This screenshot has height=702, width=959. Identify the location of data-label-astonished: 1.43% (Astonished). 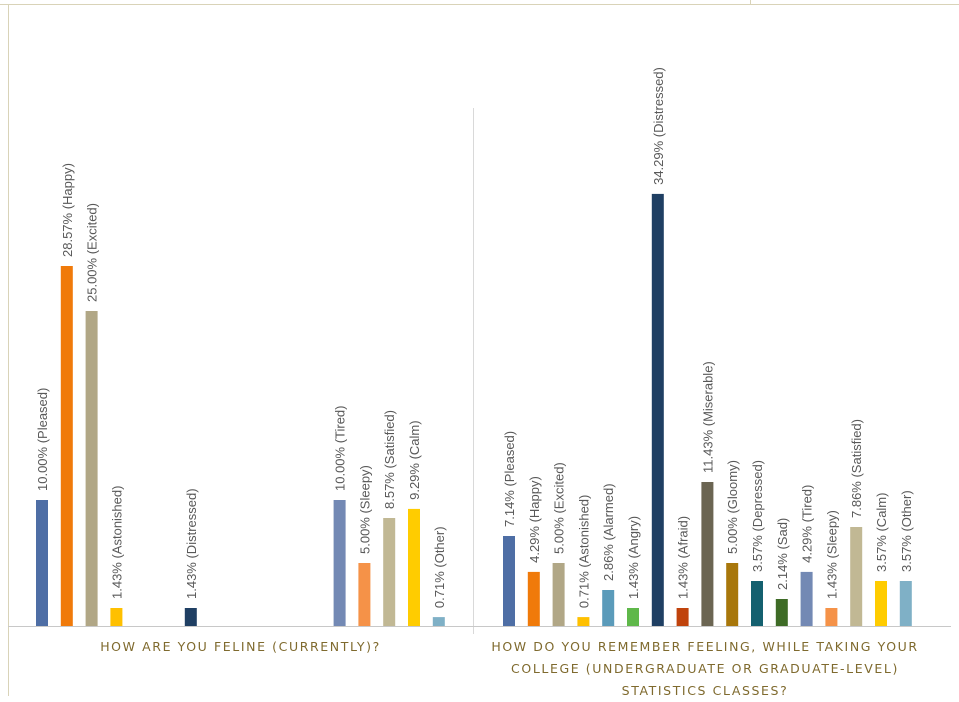
(116, 542).